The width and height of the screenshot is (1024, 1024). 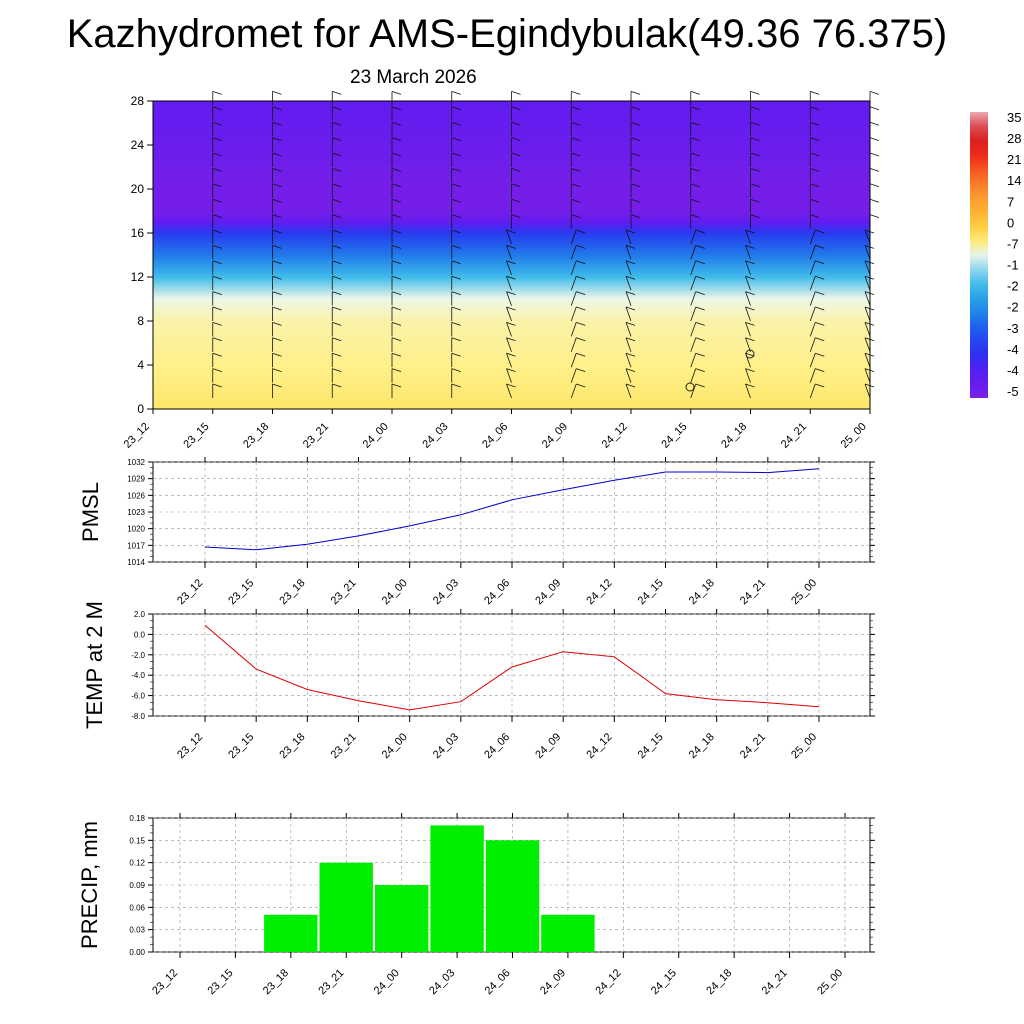 What do you see at coordinates (138, 189) in the screenshot?
I see `y-tick-label: 20` at bounding box center [138, 189].